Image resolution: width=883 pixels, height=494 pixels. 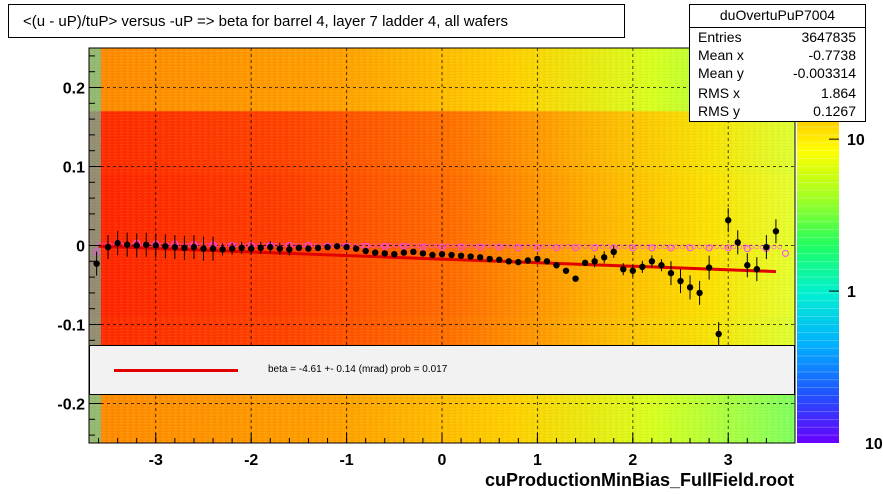 I want to click on x-tick-label: -1, so click(x=346, y=460).